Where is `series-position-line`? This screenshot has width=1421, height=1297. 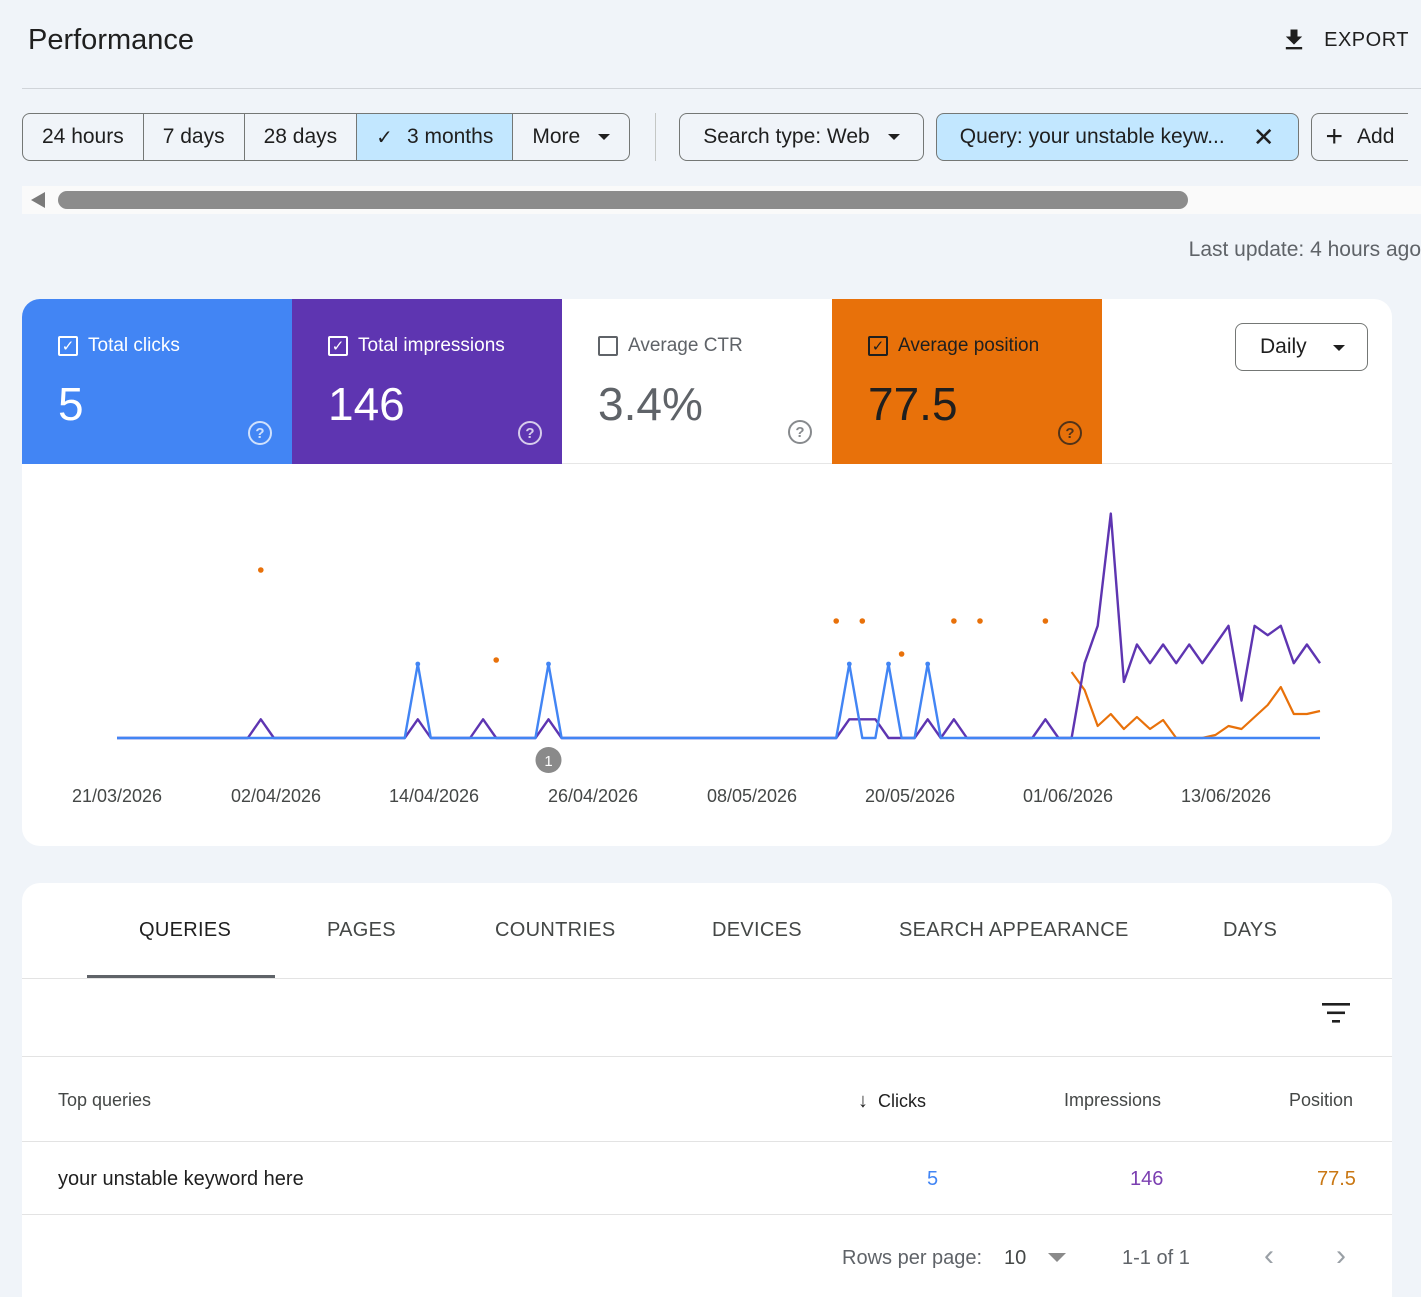 series-position-line is located at coordinates (1195, 705).